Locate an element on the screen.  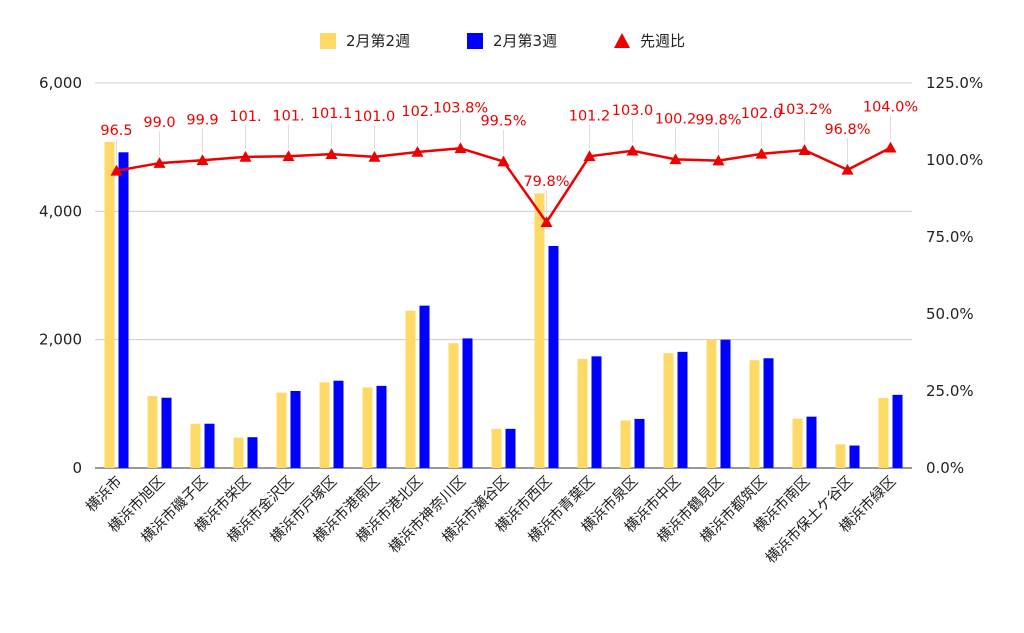
ratio-data-label: 99.0 is located at coordinates (159, 123).